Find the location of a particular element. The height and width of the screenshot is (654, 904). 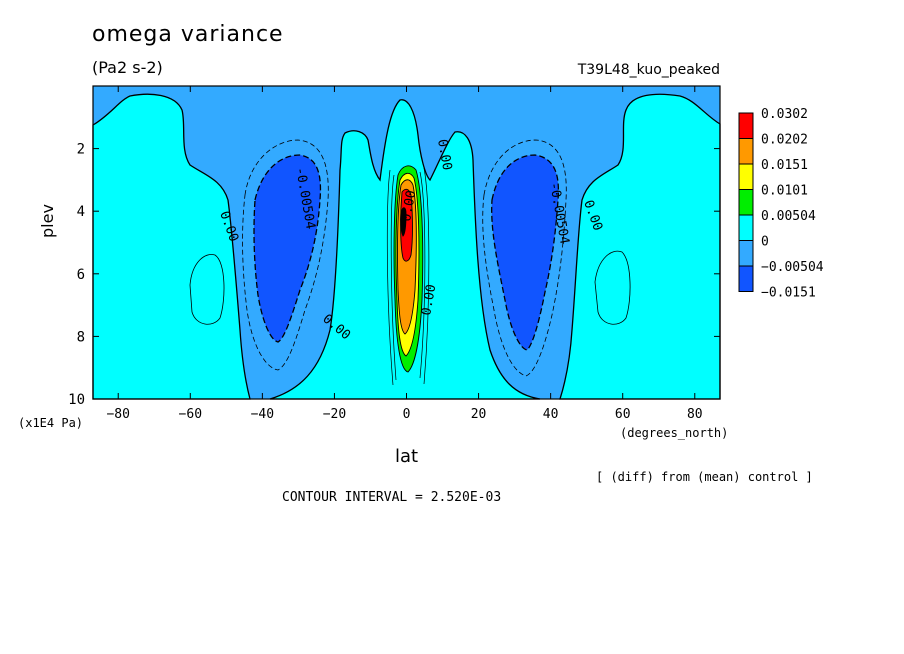

run-label: T39L48_kuo_peaked is located at coordinates (648, 70).